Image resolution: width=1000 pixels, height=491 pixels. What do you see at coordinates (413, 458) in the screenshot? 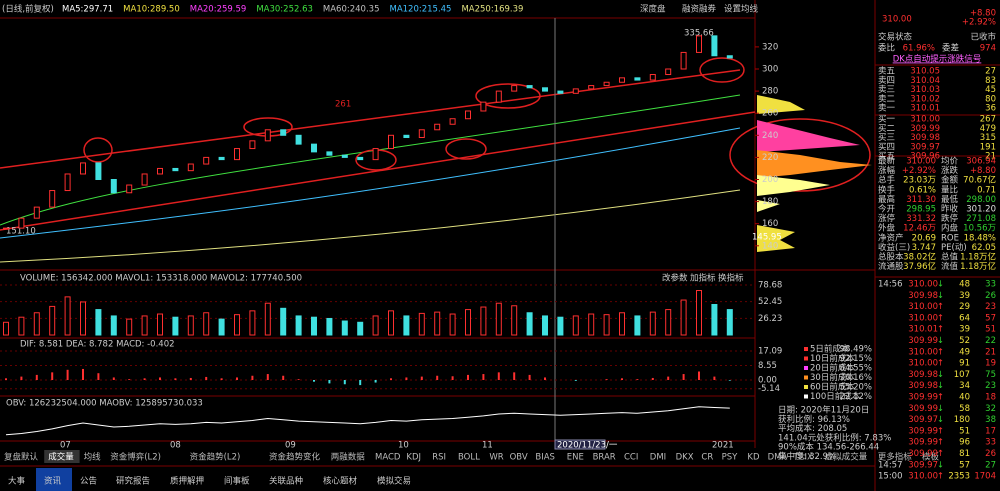
I see `indicator-tab: KDJ` at bounding box center [413, 458].